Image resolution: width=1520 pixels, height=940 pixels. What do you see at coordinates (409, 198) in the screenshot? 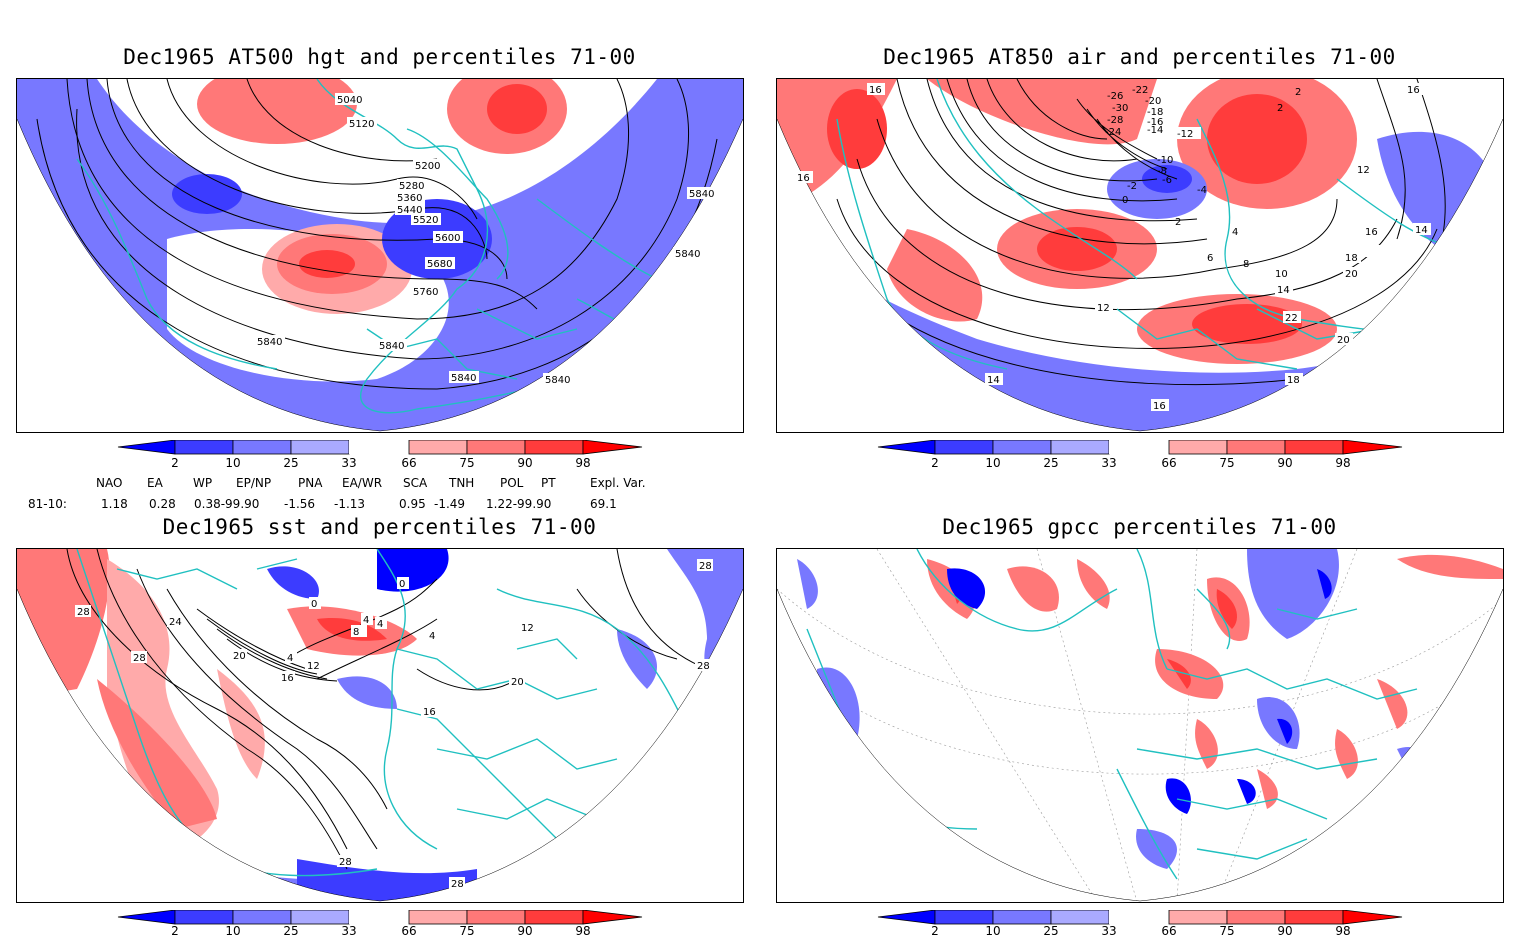
I see `svg-text: 5360` at bounding box center [409, 198].